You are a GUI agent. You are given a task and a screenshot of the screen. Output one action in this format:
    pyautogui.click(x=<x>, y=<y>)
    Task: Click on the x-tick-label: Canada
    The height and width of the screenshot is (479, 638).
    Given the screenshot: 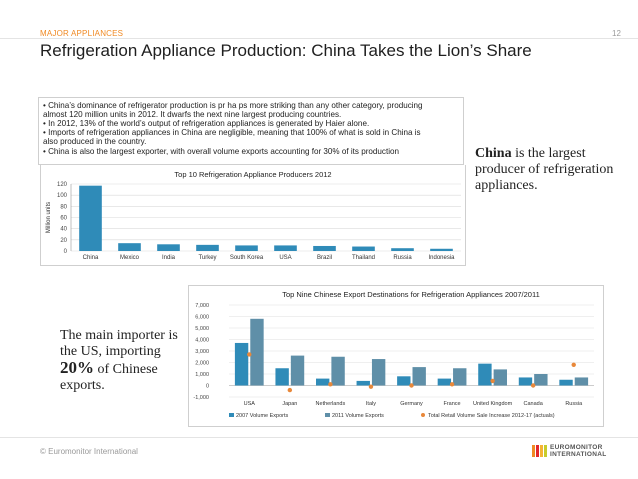 What is the action you would take?
    pyautogui.click(x=534, y=404)
    